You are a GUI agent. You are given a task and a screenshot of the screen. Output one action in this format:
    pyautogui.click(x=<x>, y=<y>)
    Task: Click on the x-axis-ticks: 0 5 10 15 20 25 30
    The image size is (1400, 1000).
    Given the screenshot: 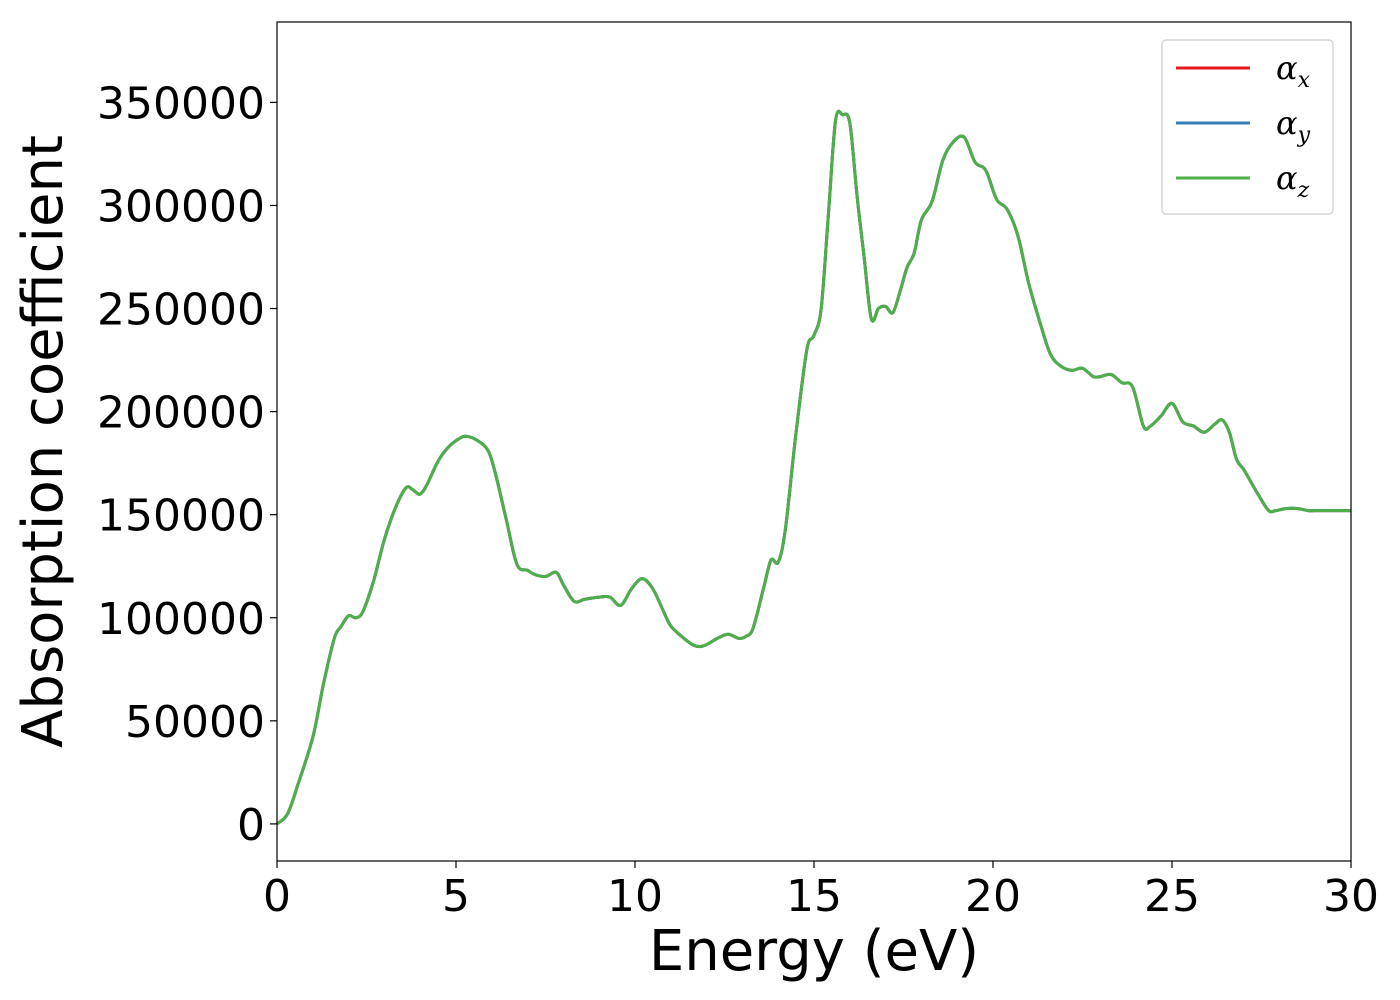 What is the action you would take?
    pyautogui.click(x=821, y=891)
    